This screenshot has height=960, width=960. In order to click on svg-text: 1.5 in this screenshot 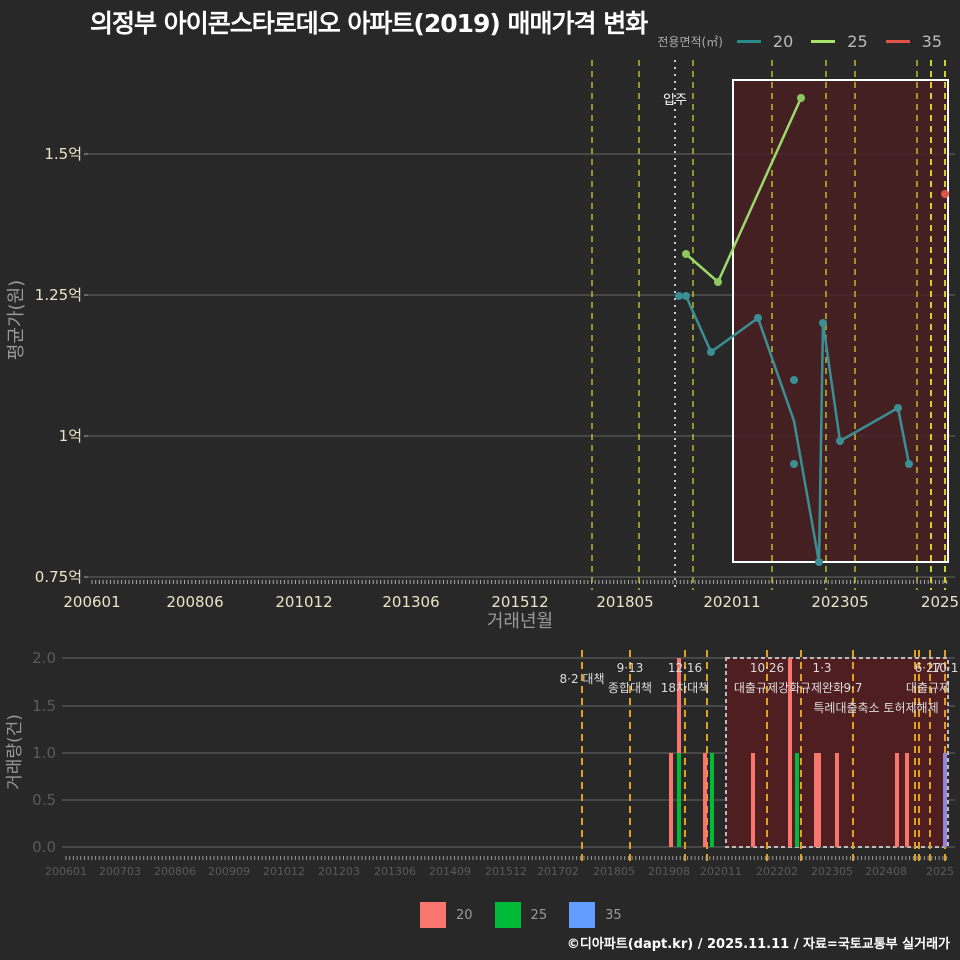, I will do `click(44, 706)`.